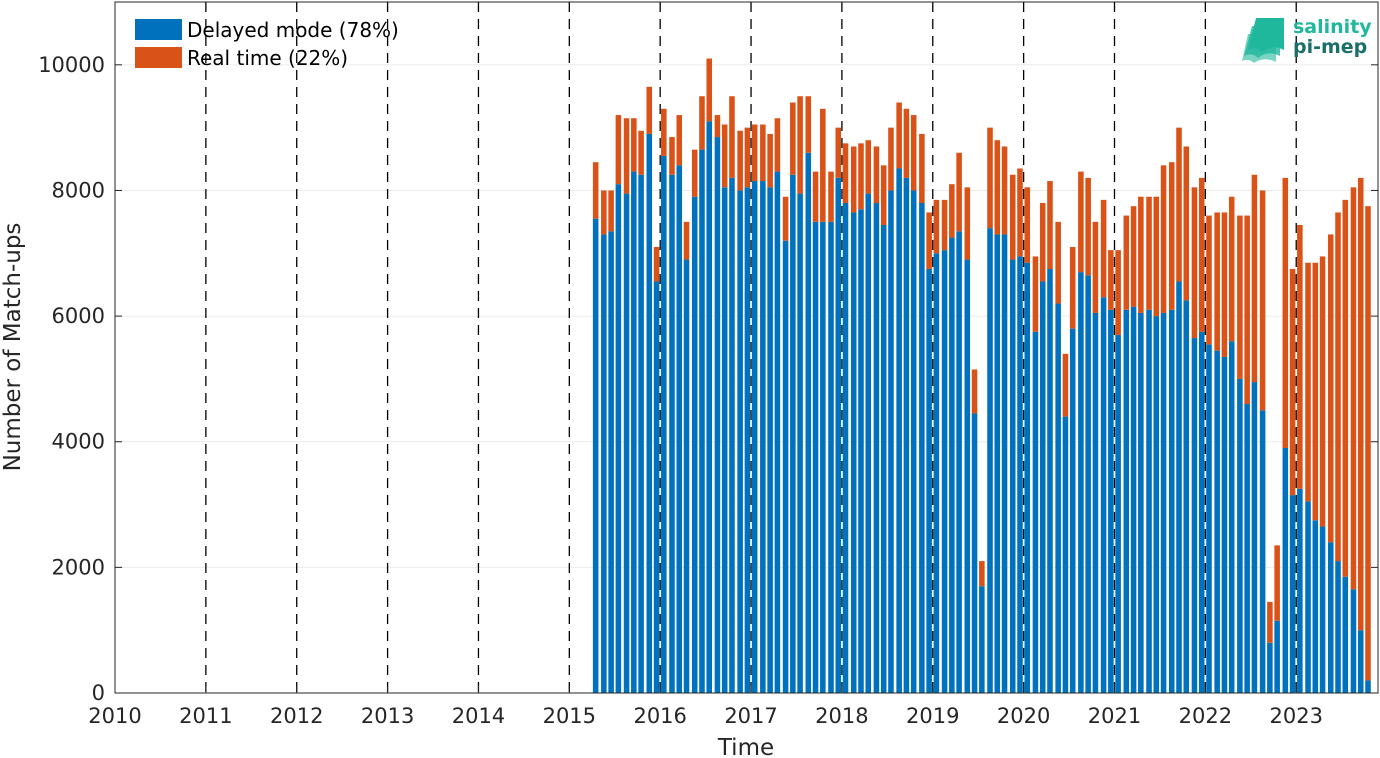  I want to click on salinity-pi-mep-logo: salinity pi-mep, so click(1307, 39).